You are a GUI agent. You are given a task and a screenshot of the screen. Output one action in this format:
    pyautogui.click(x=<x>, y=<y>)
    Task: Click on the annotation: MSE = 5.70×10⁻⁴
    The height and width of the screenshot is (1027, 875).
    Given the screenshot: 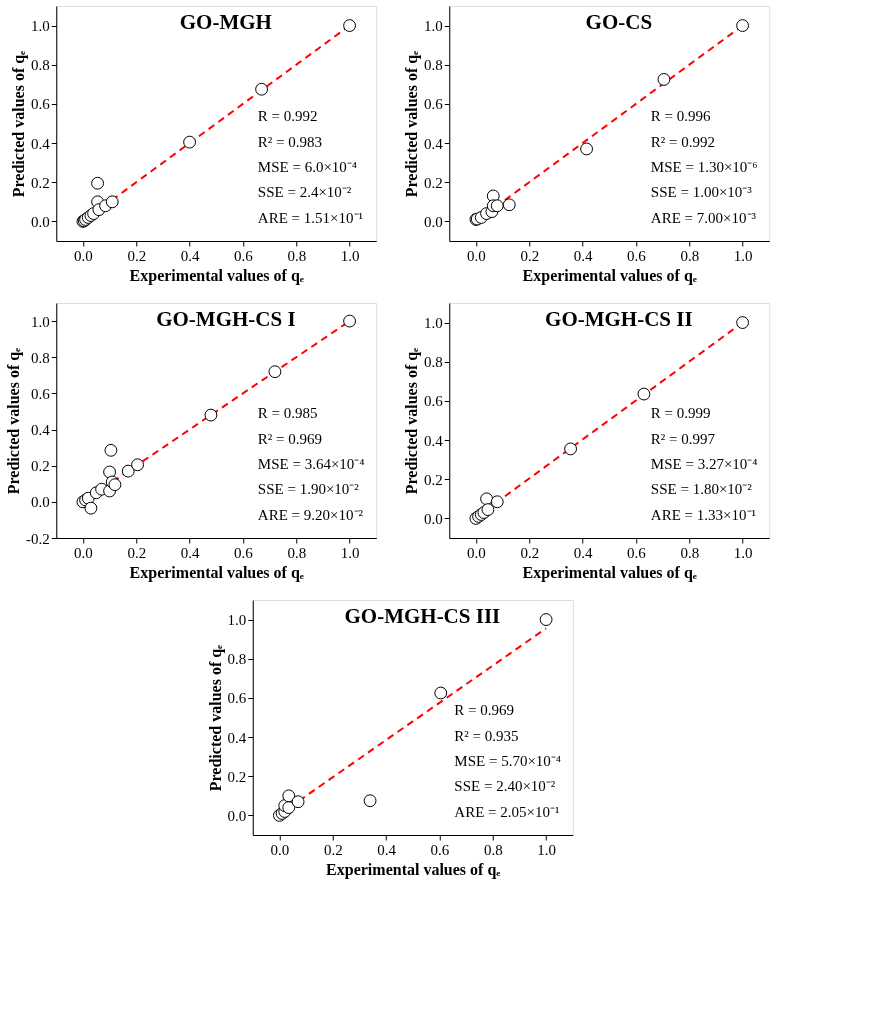 What is the action you would take?
    pyautogui.click(x=508, y=760)
    